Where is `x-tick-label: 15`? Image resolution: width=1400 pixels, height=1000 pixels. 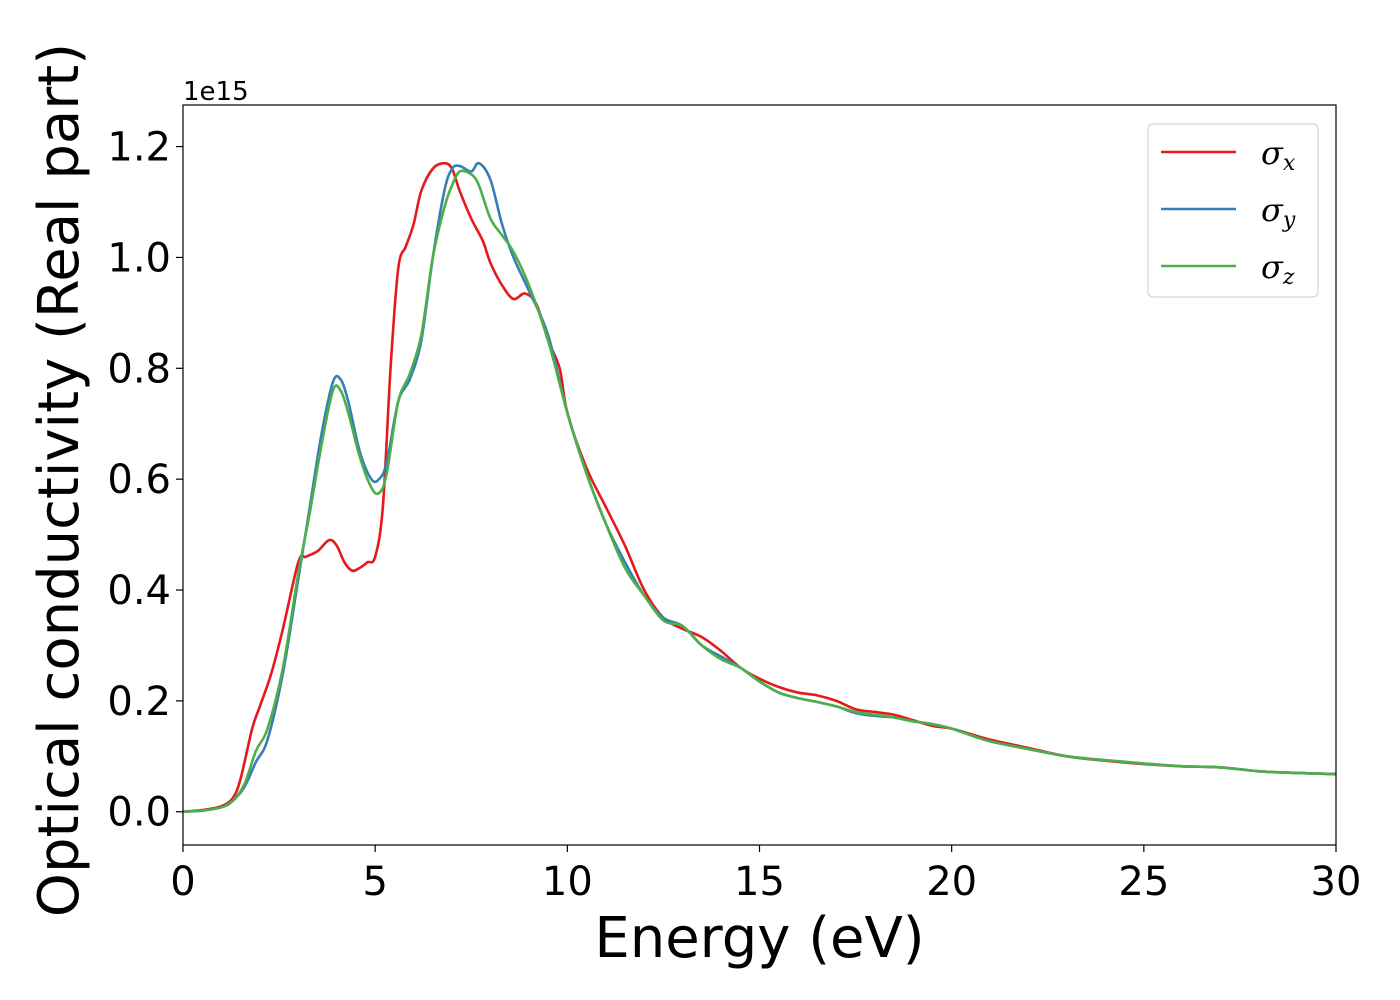 x-tick-label: 15 is located at coordinates (759, 882).